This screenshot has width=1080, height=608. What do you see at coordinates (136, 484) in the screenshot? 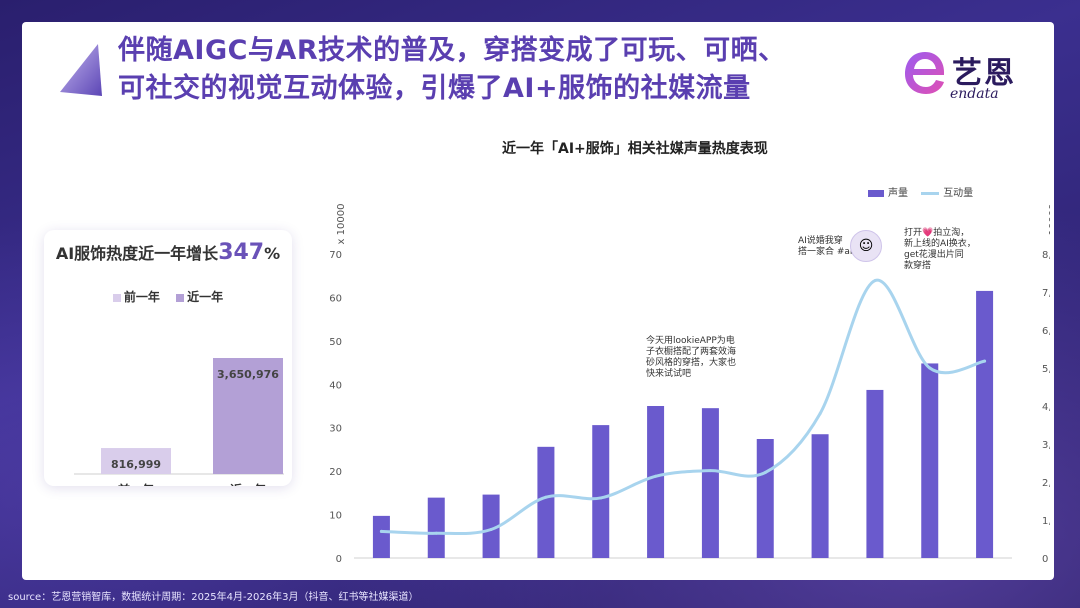
I see `comparison-category-label: 前一年` at bounding box center [136, 484].